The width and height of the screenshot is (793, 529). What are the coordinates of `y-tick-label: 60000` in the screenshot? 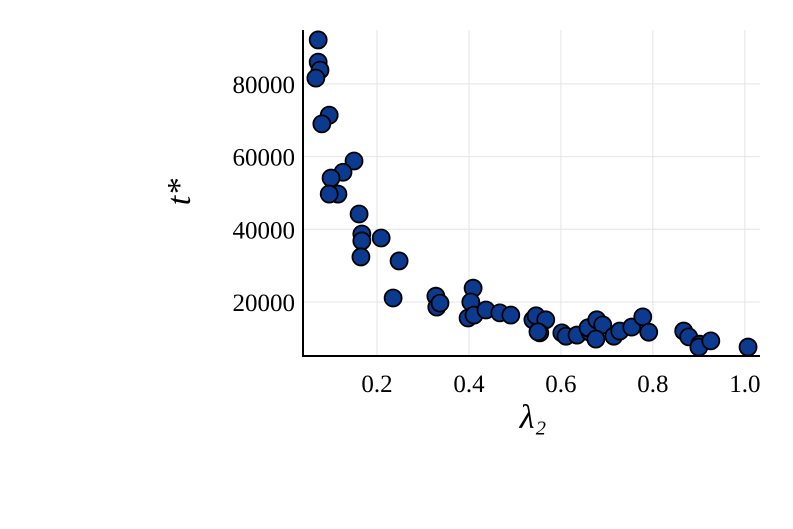 It's located at (264, 158).